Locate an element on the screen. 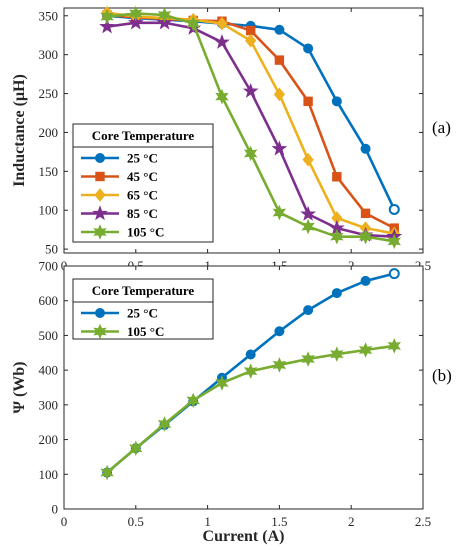 Image resolution: width=457 pixels, height=550 pixels. x-tick-label: 1.5 is located at coordinates (279, 521).